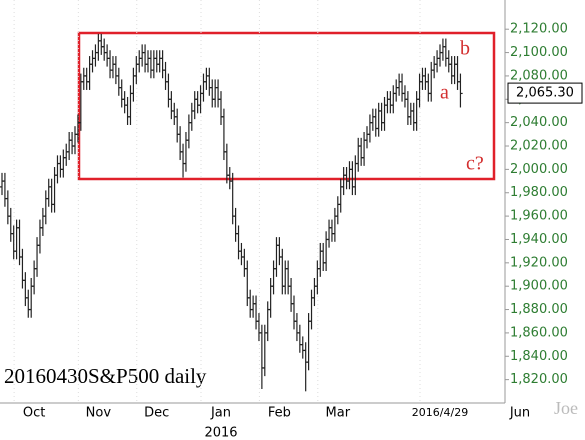 Image resolution: width=585 pixels, height=440 pixels. What do you see at coordinates (440, 412) in the screenshot?
I see `x-tick-label: 2016/4/29` at bounding box center [440, 412].